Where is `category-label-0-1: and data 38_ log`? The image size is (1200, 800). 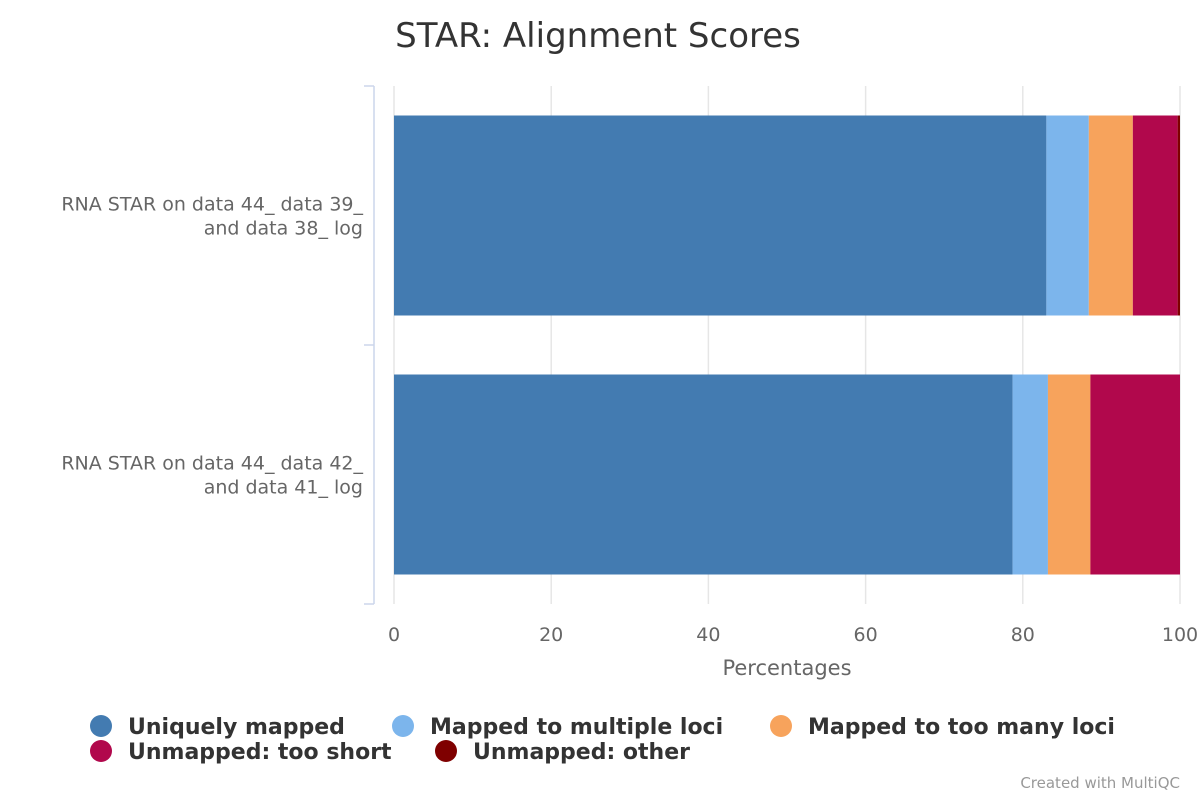 category-label-0-1: and data 38_ log is located at coordinates (283, 229).